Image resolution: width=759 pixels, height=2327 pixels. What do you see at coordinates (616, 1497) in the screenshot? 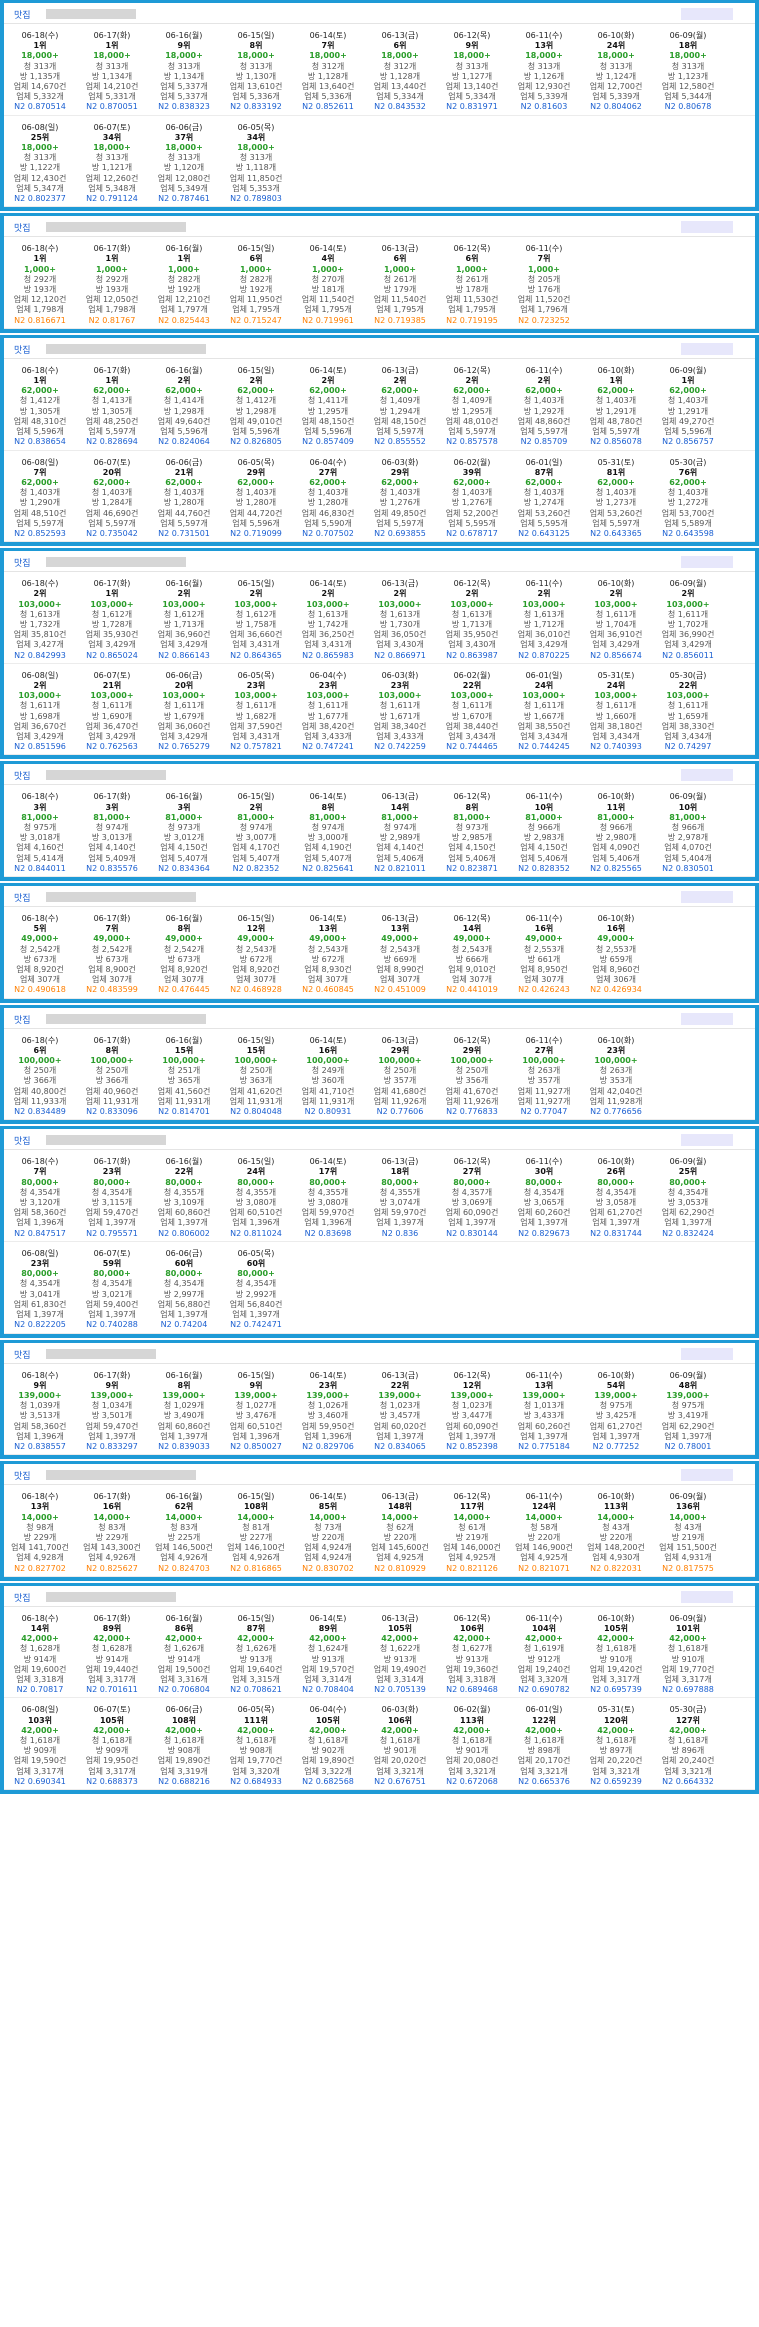
I see `cell-date: 06-10(화)` at bounding box center [616, 1497].